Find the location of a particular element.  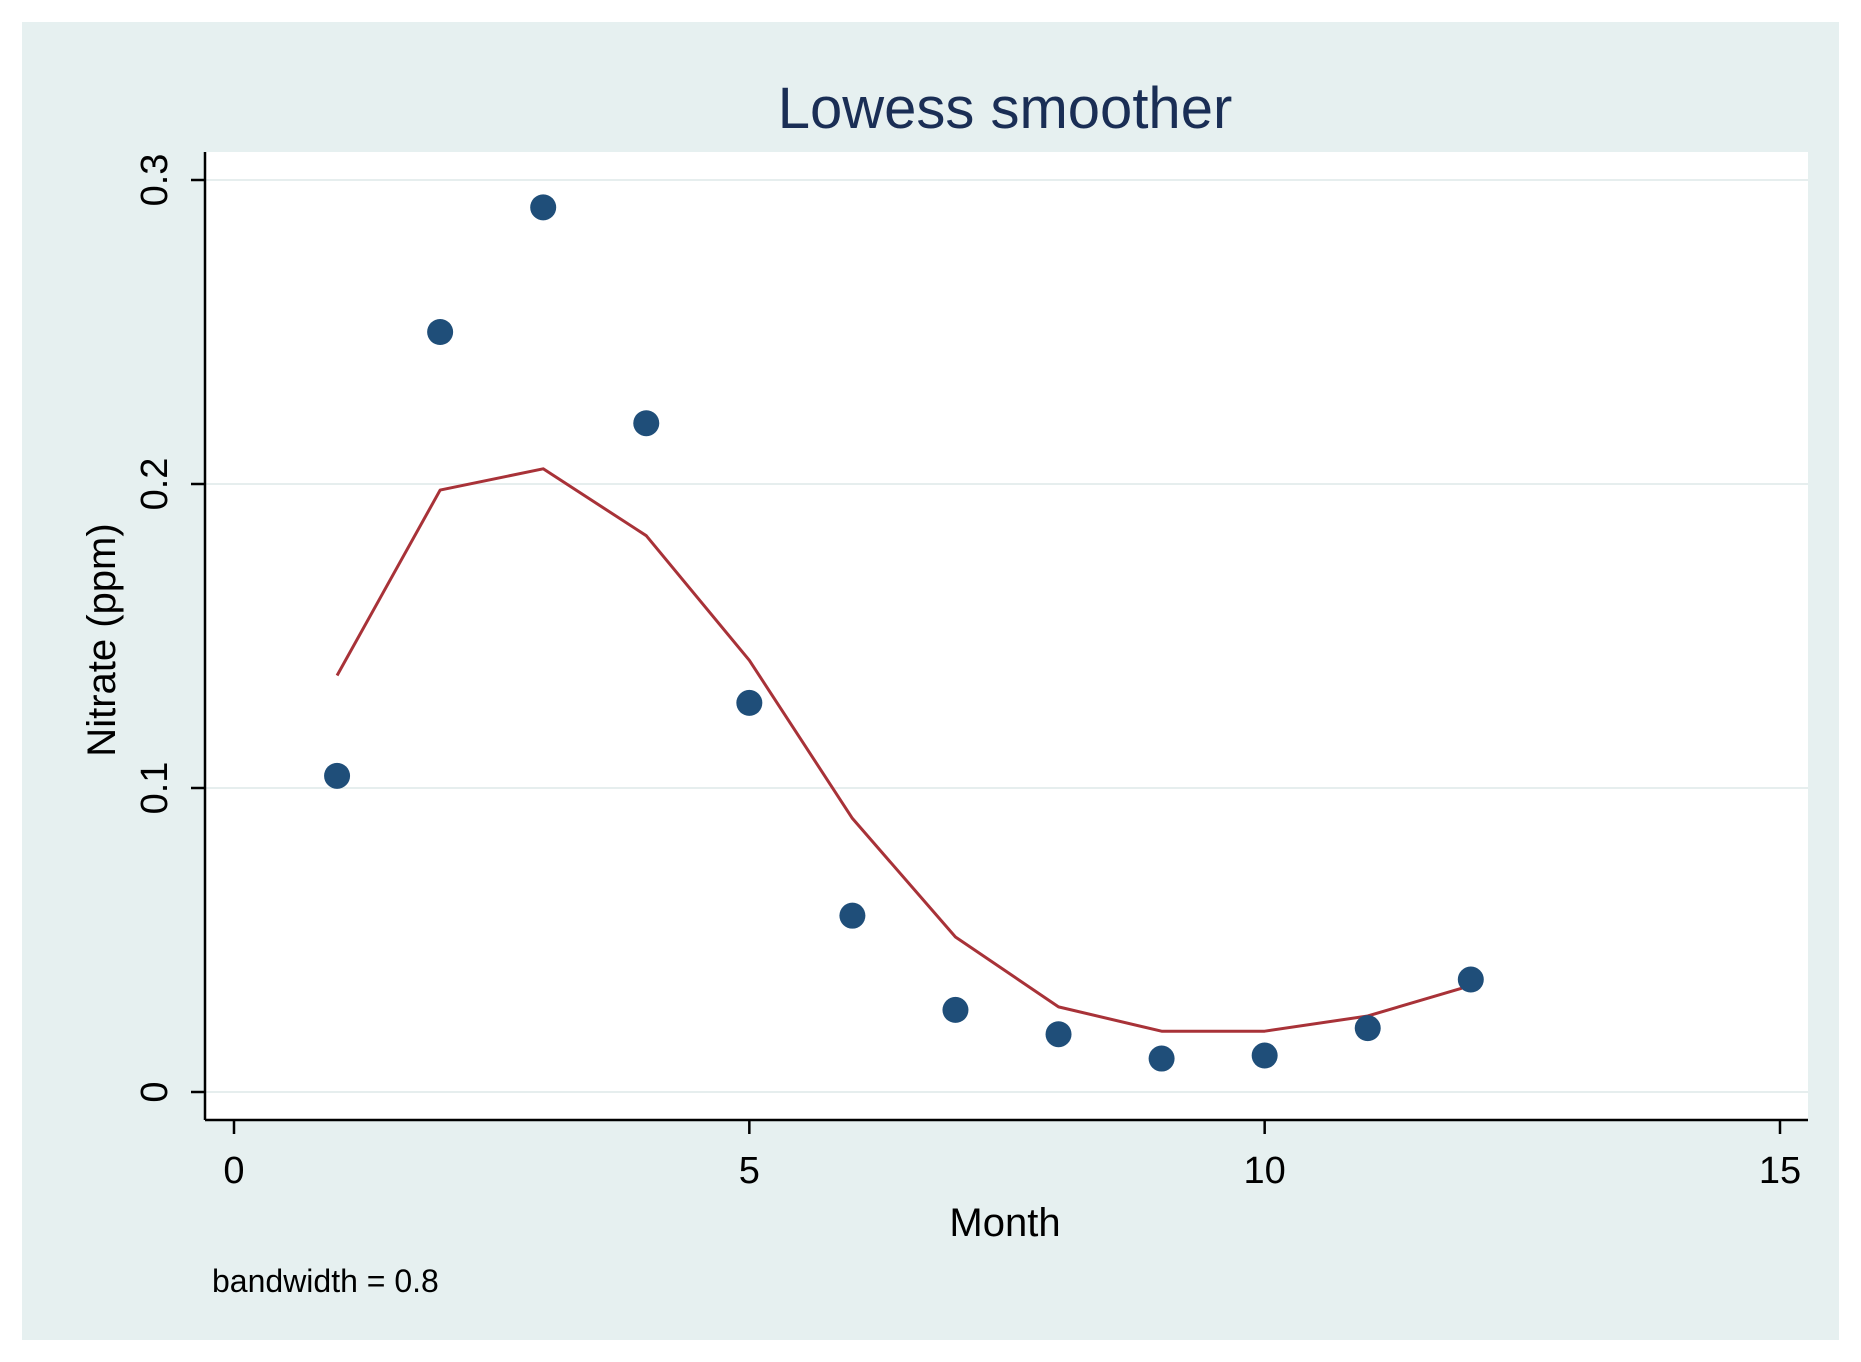

x-tick-label: 5 is located at coordinates (749, 1171).